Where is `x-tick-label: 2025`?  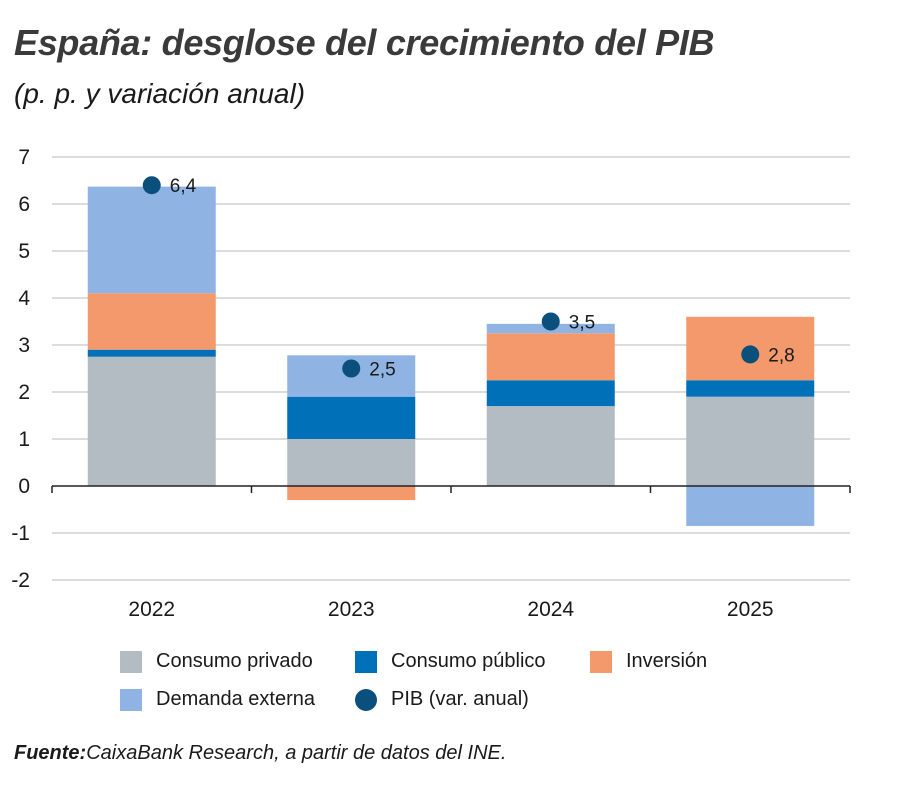
x-tick-label: 2025 is located at coordinates (750, 609).